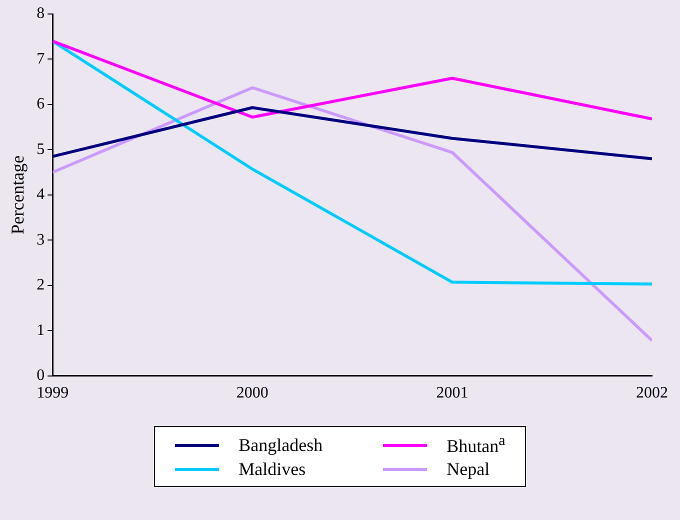 Image resolution: width=680 pixels, height=520 pixels. Describe the element at coordinates (40, 149) in the screenshot. I see `y-tick-label: 5` at that location.